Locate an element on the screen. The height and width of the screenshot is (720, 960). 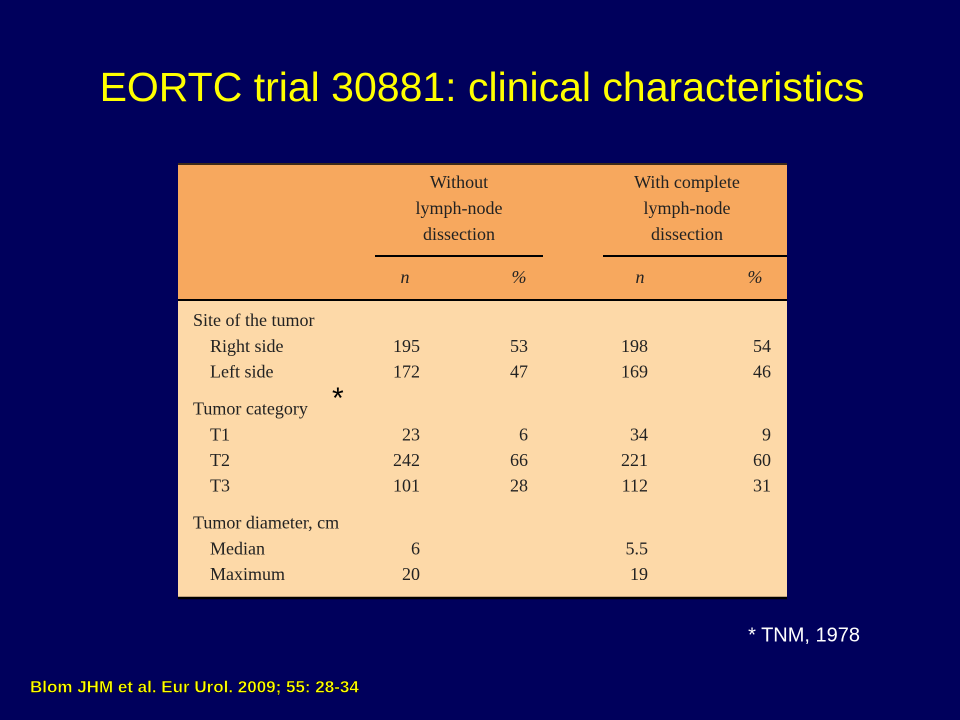
cell: 23 is located at coordinates (411, 435).